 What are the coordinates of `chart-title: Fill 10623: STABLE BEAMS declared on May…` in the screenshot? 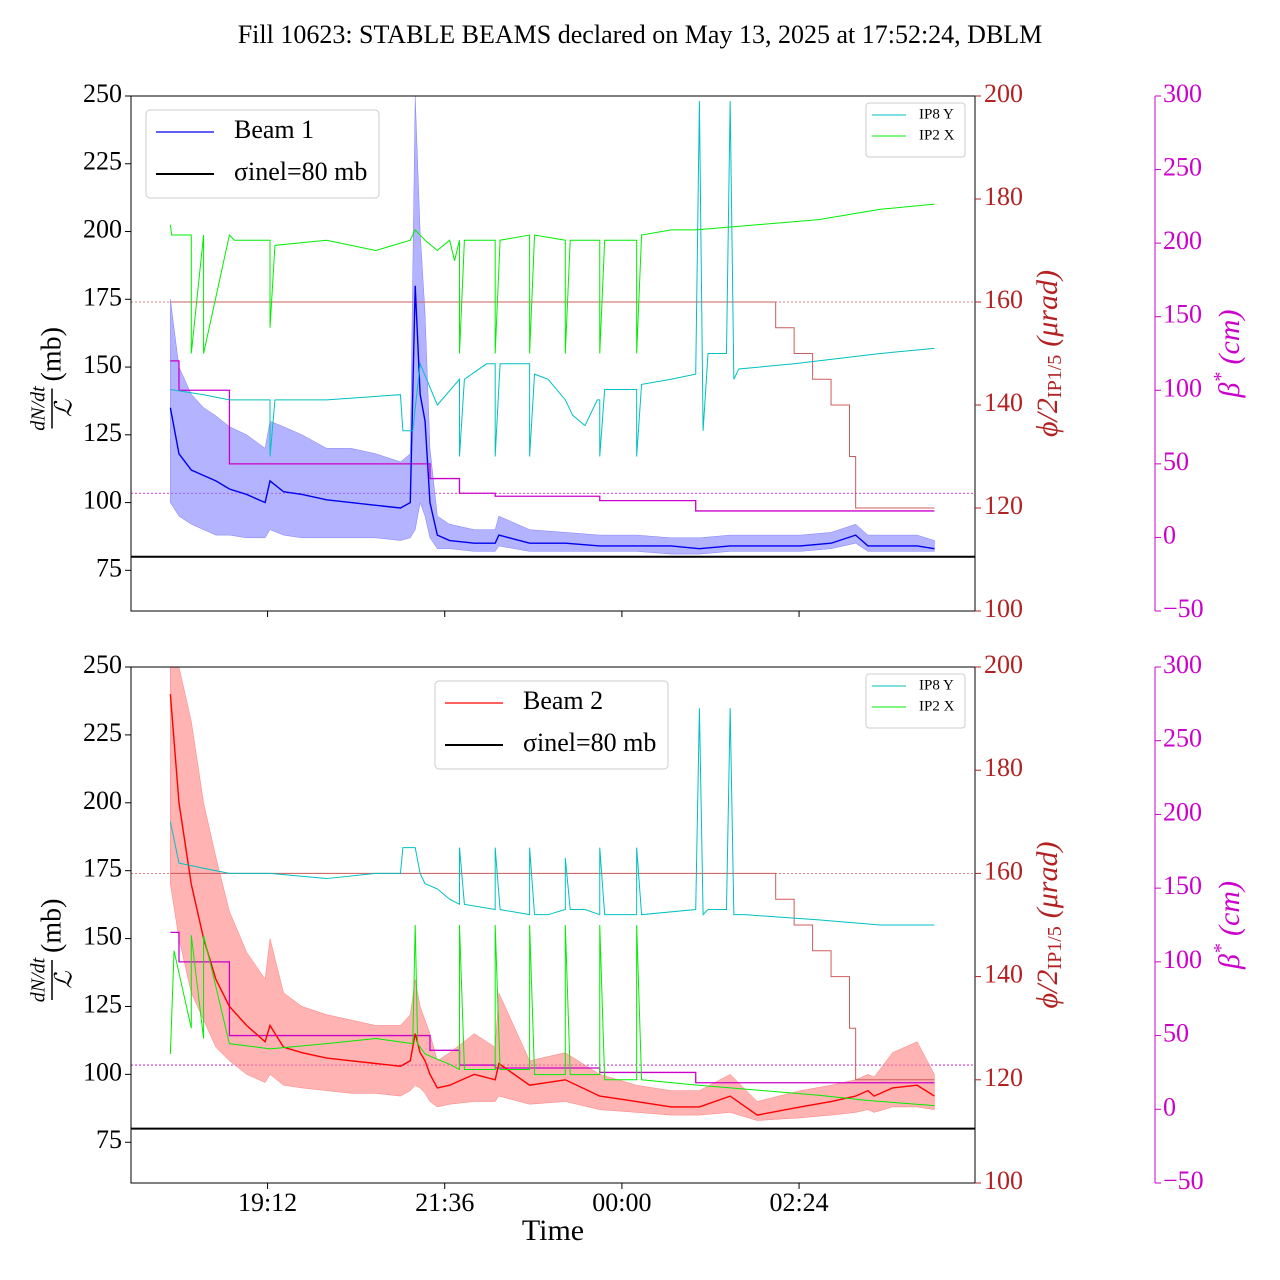 It's located at (640, 34).